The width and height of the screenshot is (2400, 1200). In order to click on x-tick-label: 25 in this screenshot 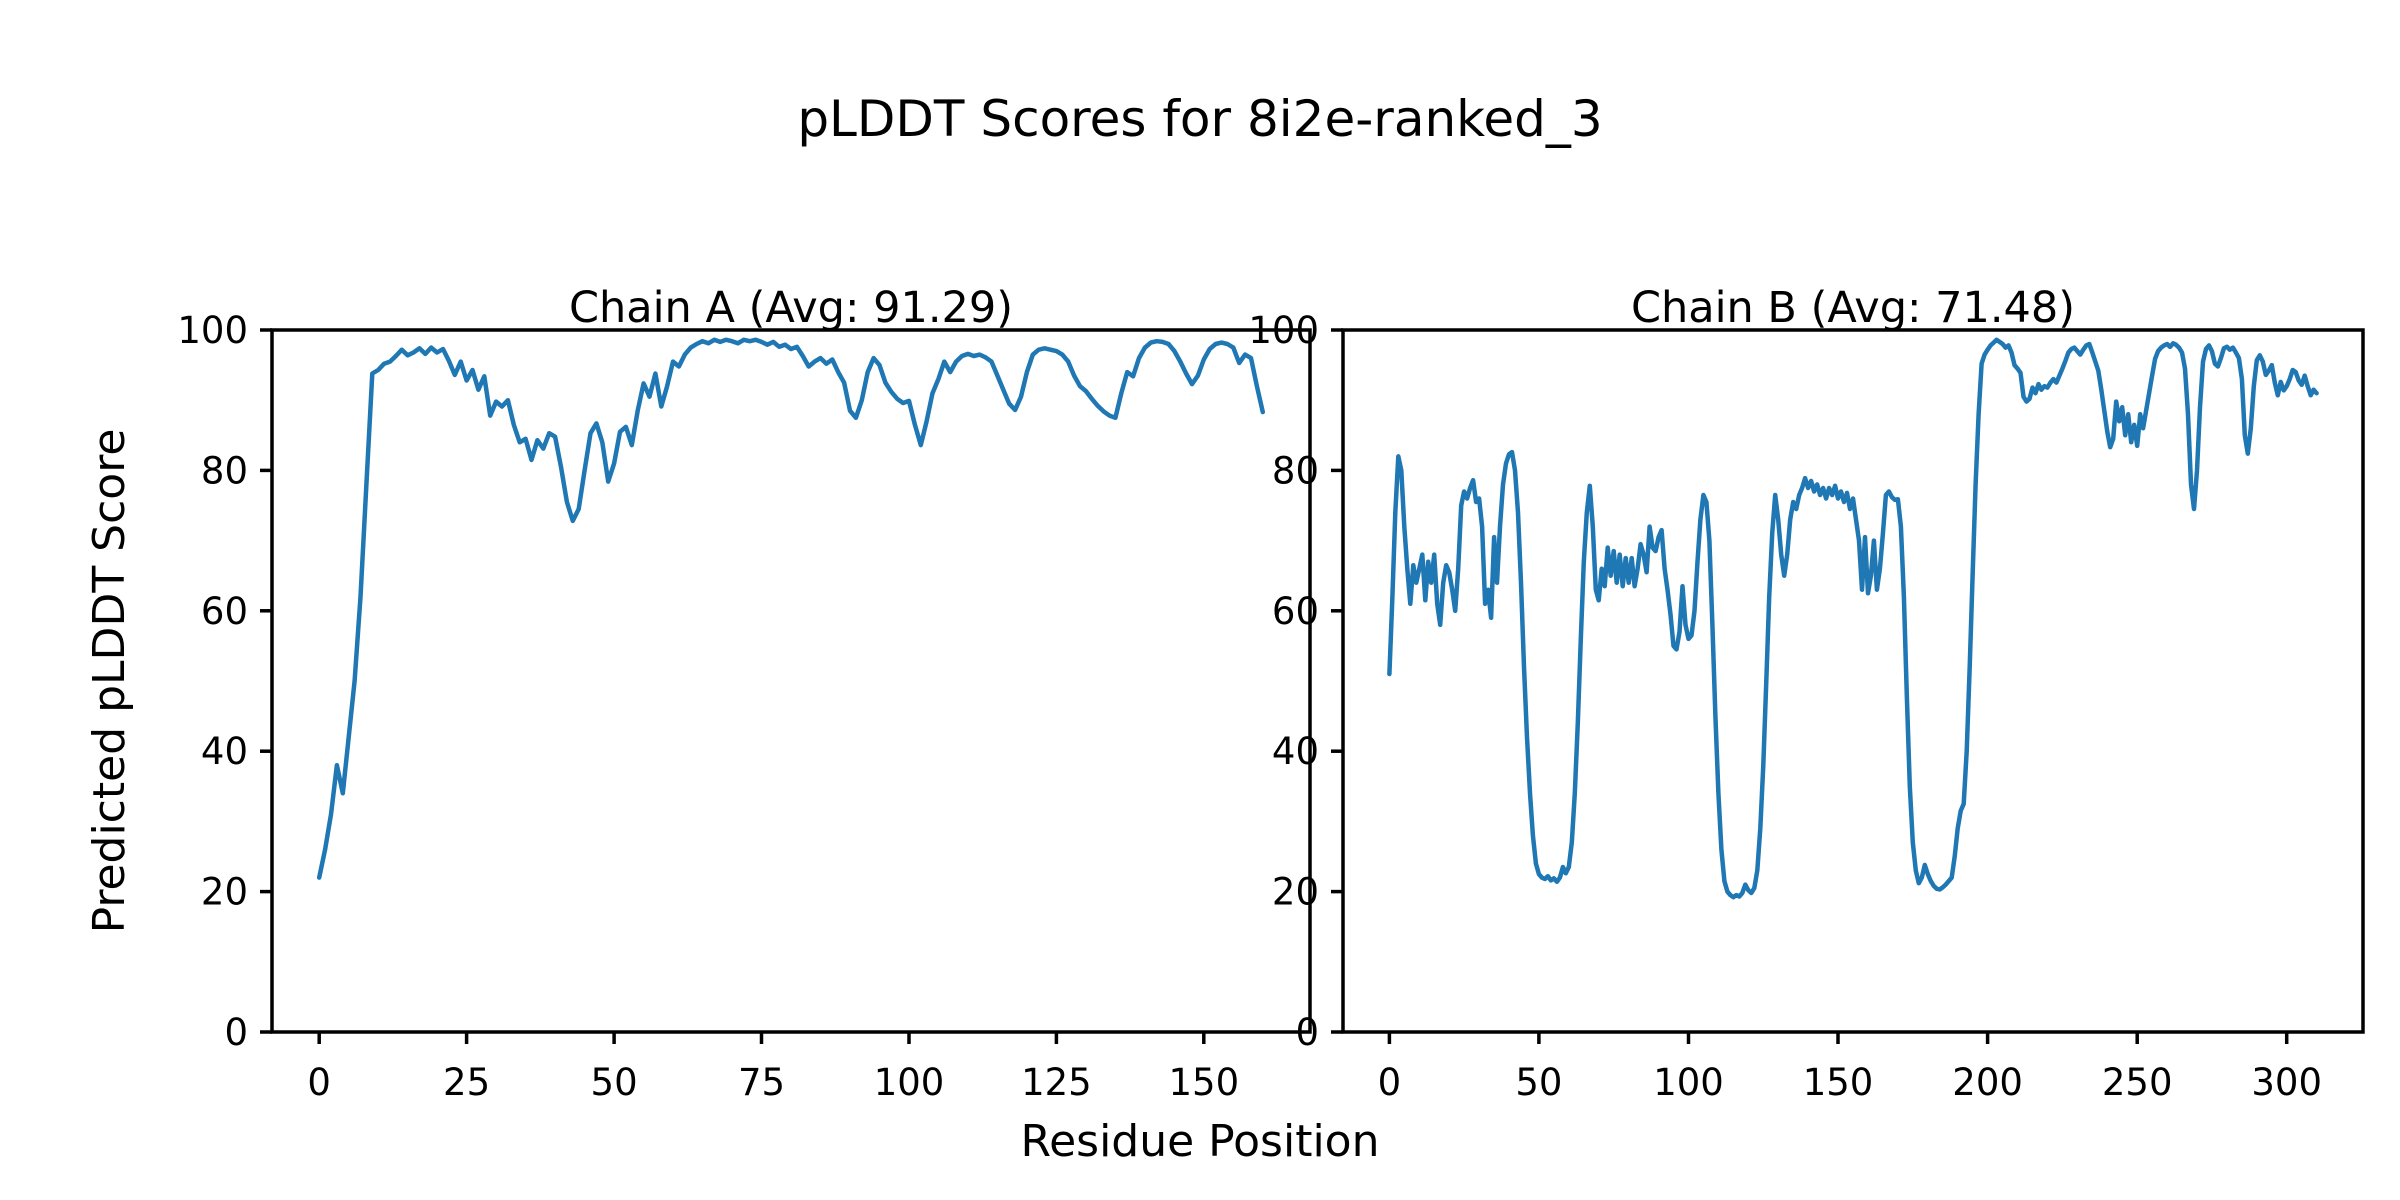, I will do `click(466, 1082)`.